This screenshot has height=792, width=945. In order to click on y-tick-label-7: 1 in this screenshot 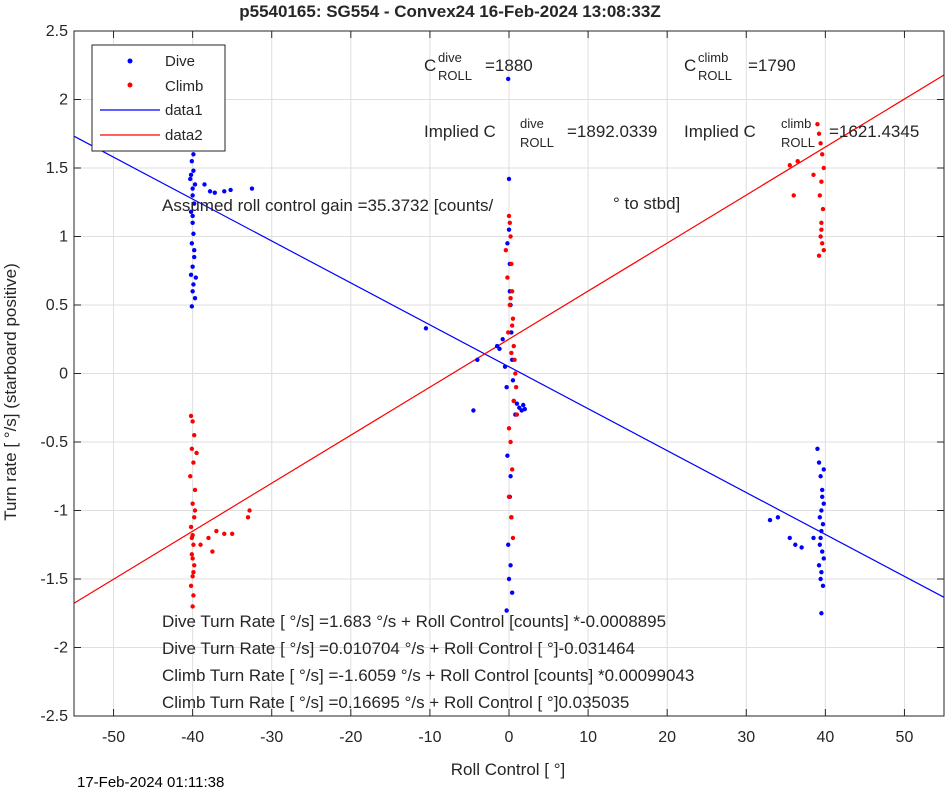, I will do `click(63, 237)`.